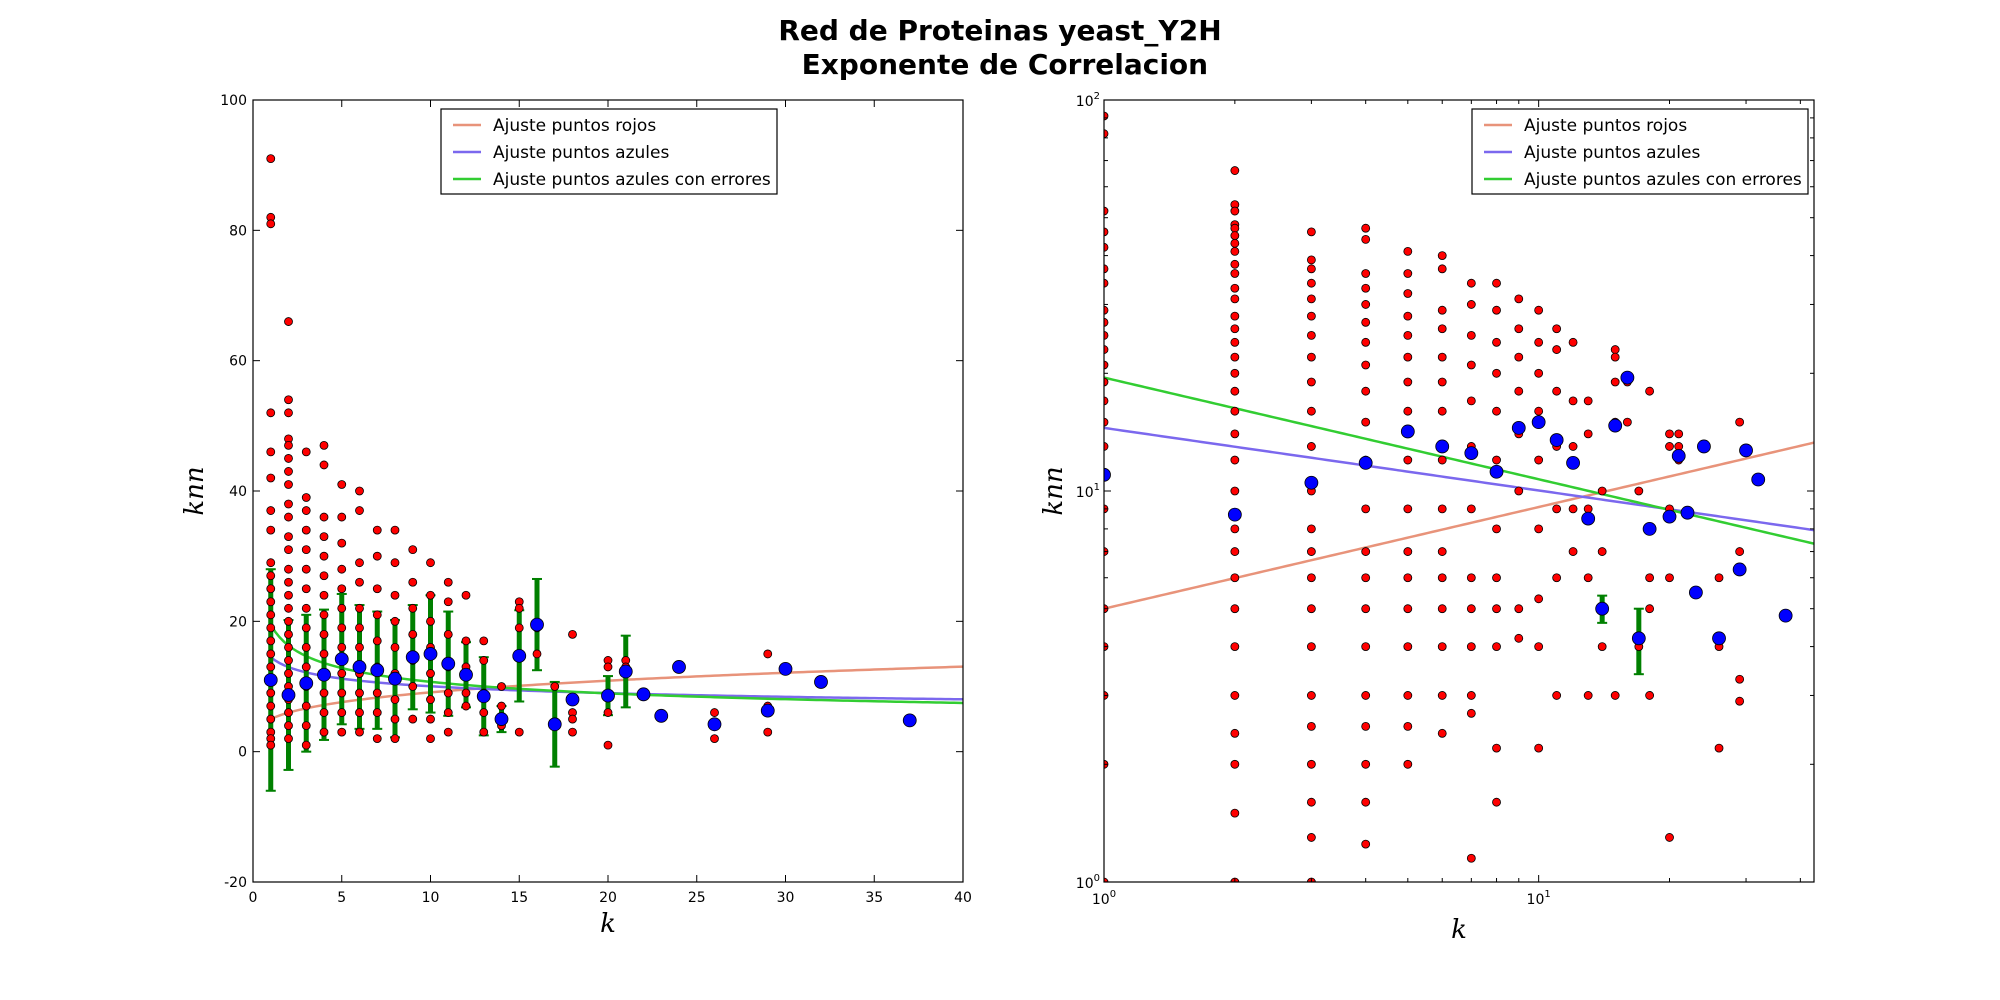 The height and width of the screenshot is (1000, 2000). I want to click on x-axis-label: k, so click(608, 924).